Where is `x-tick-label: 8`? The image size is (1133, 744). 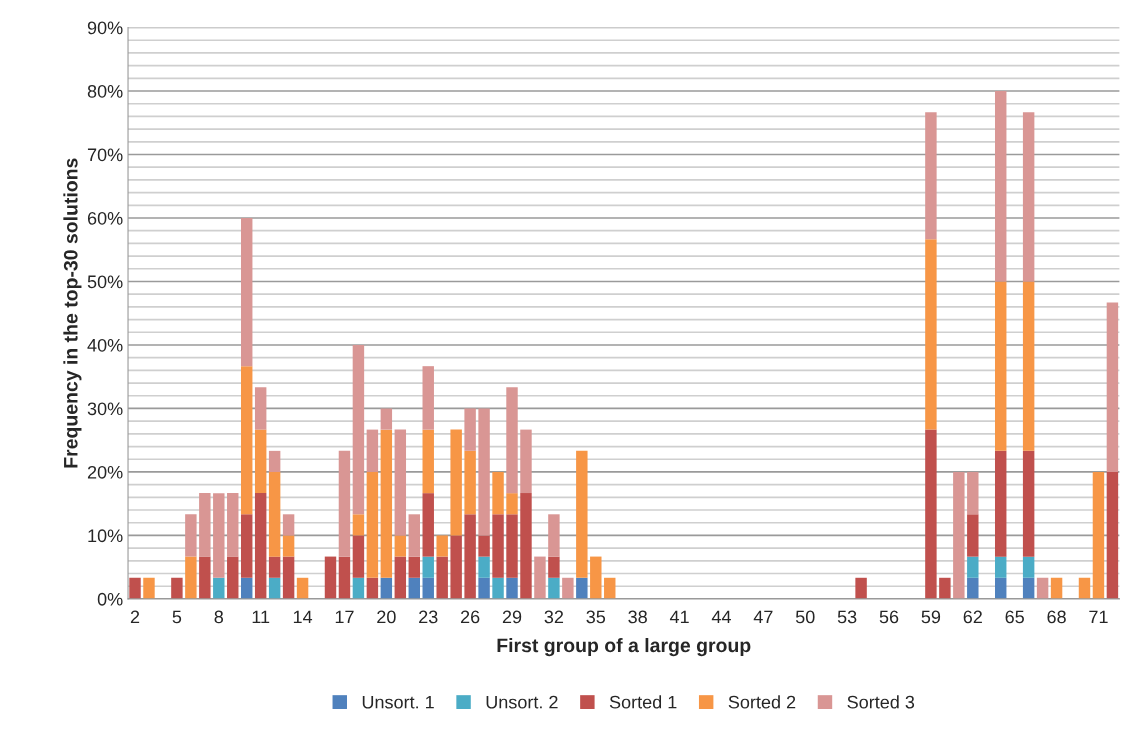 x-tick-label: 8 is located at coordinates (219, 617).